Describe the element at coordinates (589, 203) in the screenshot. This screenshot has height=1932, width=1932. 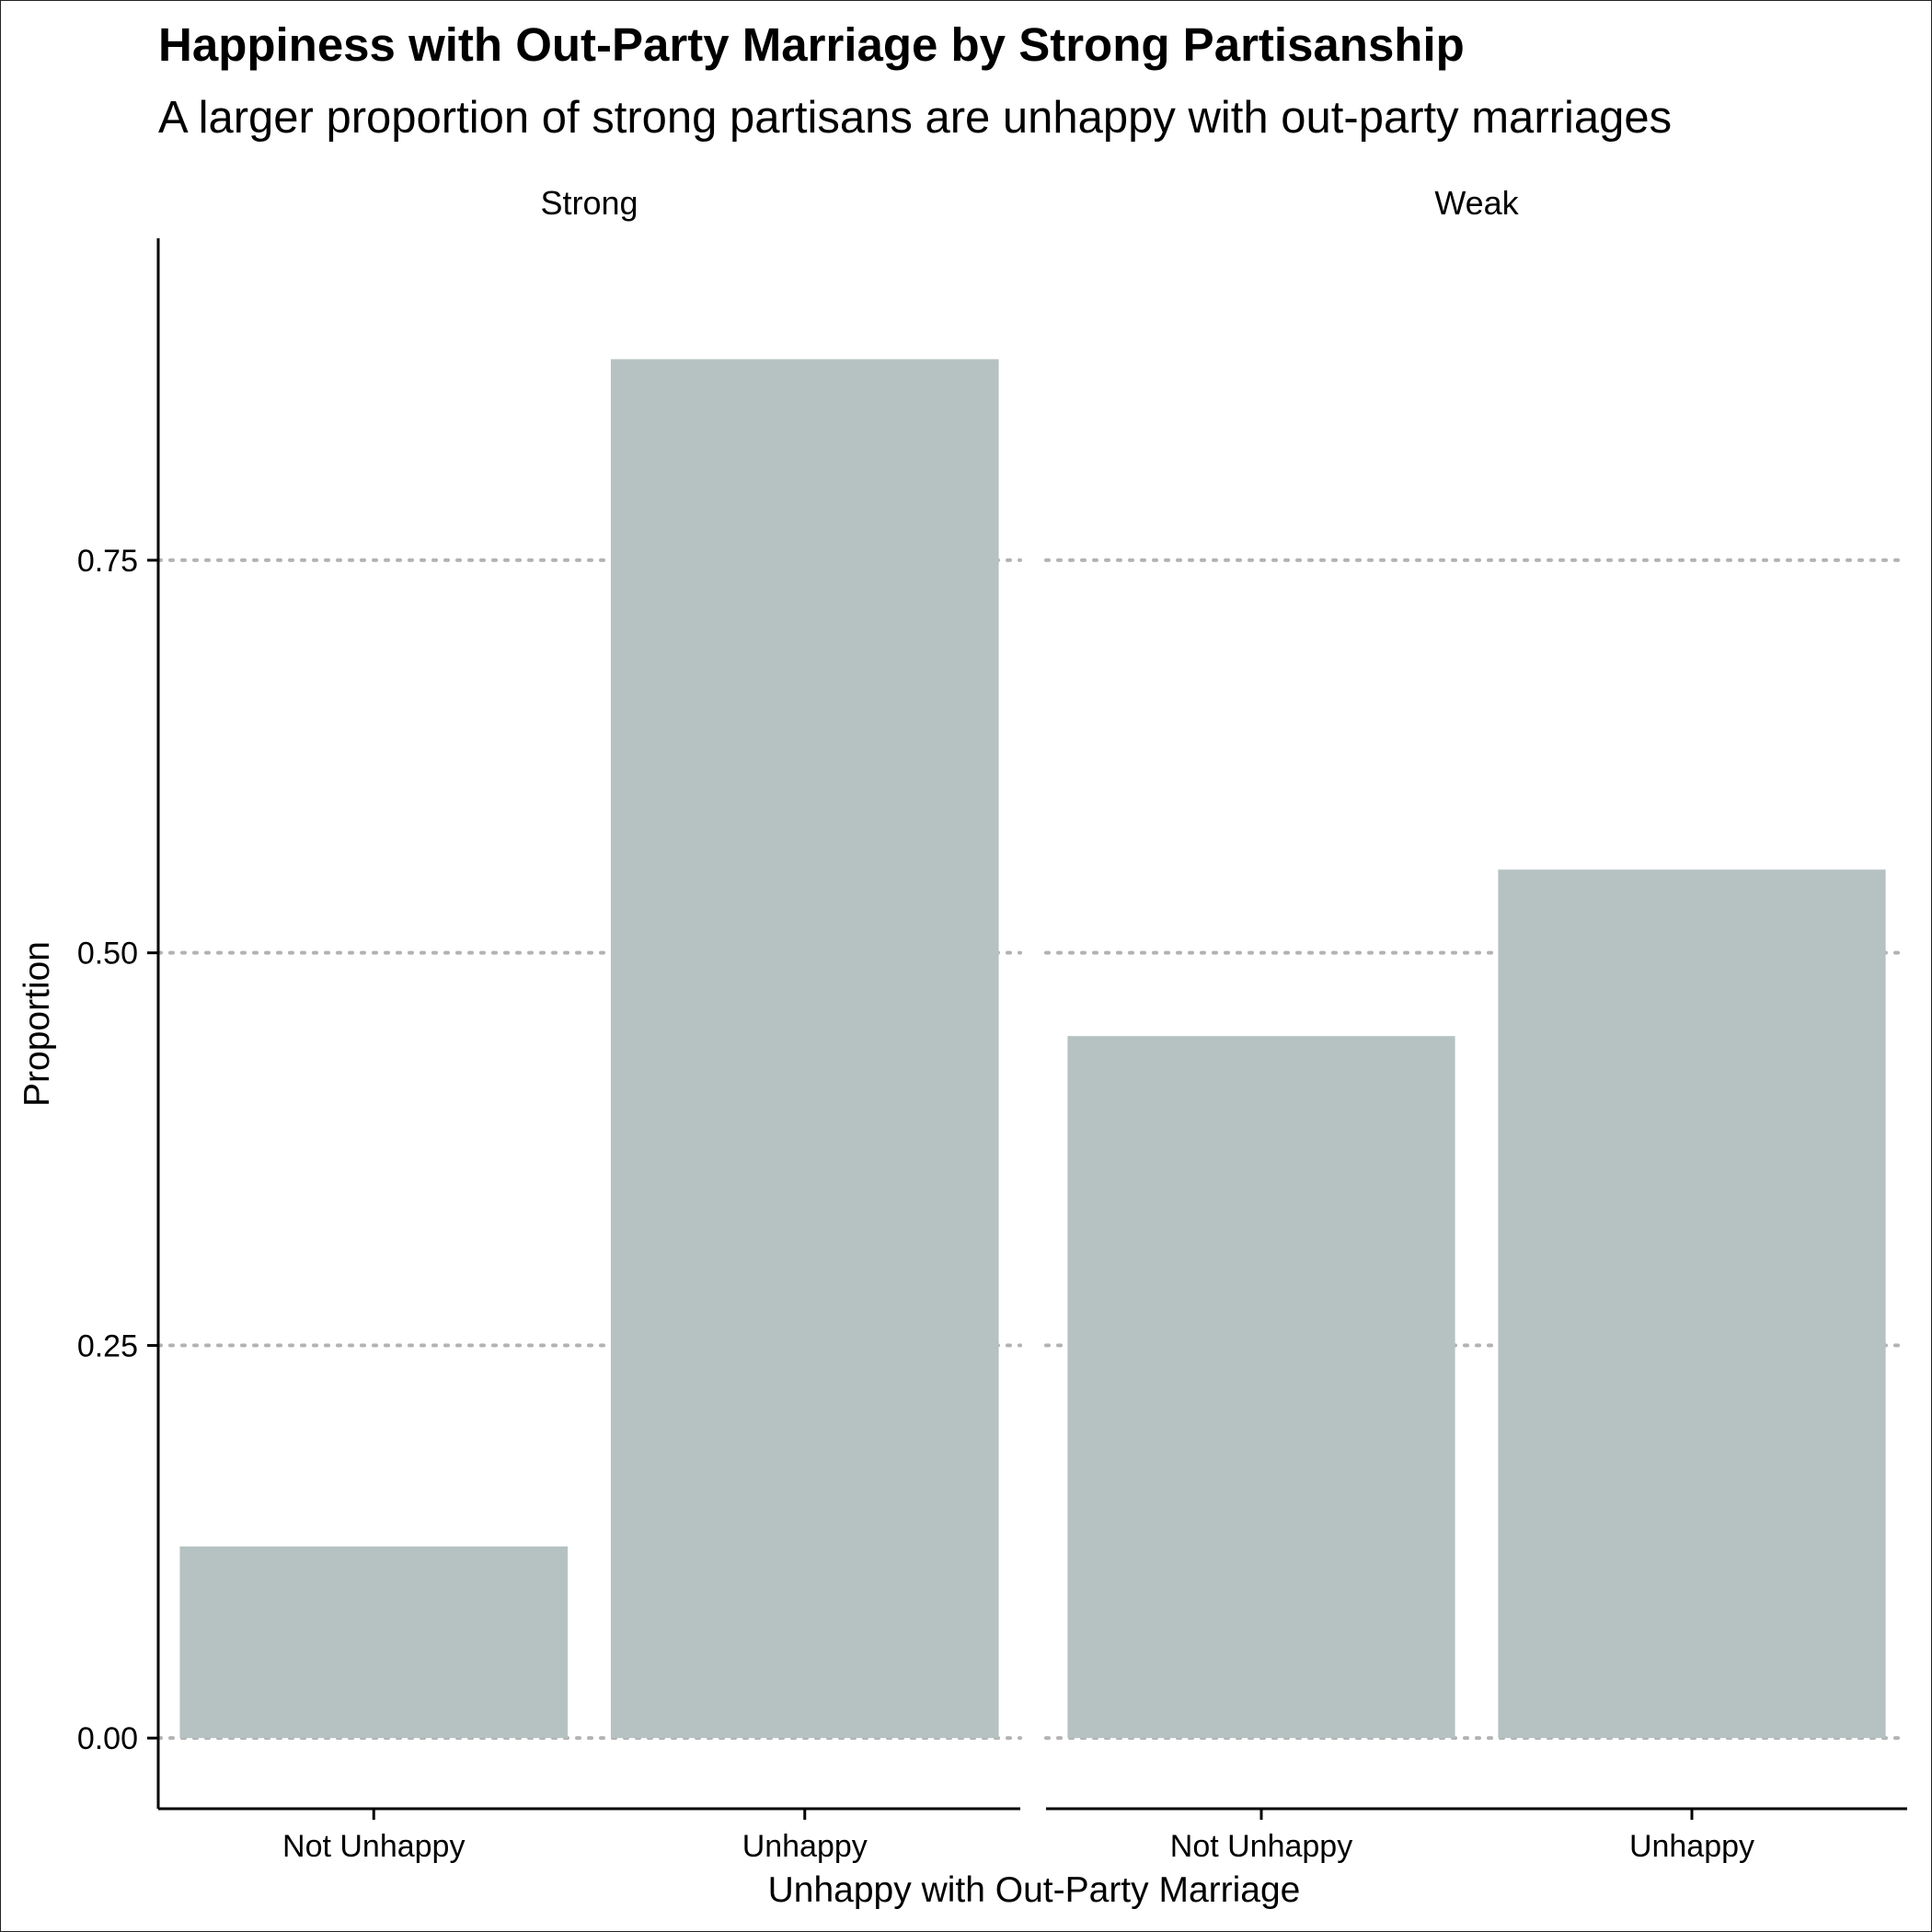
I see `facet-strip-label: Strong` at that location.